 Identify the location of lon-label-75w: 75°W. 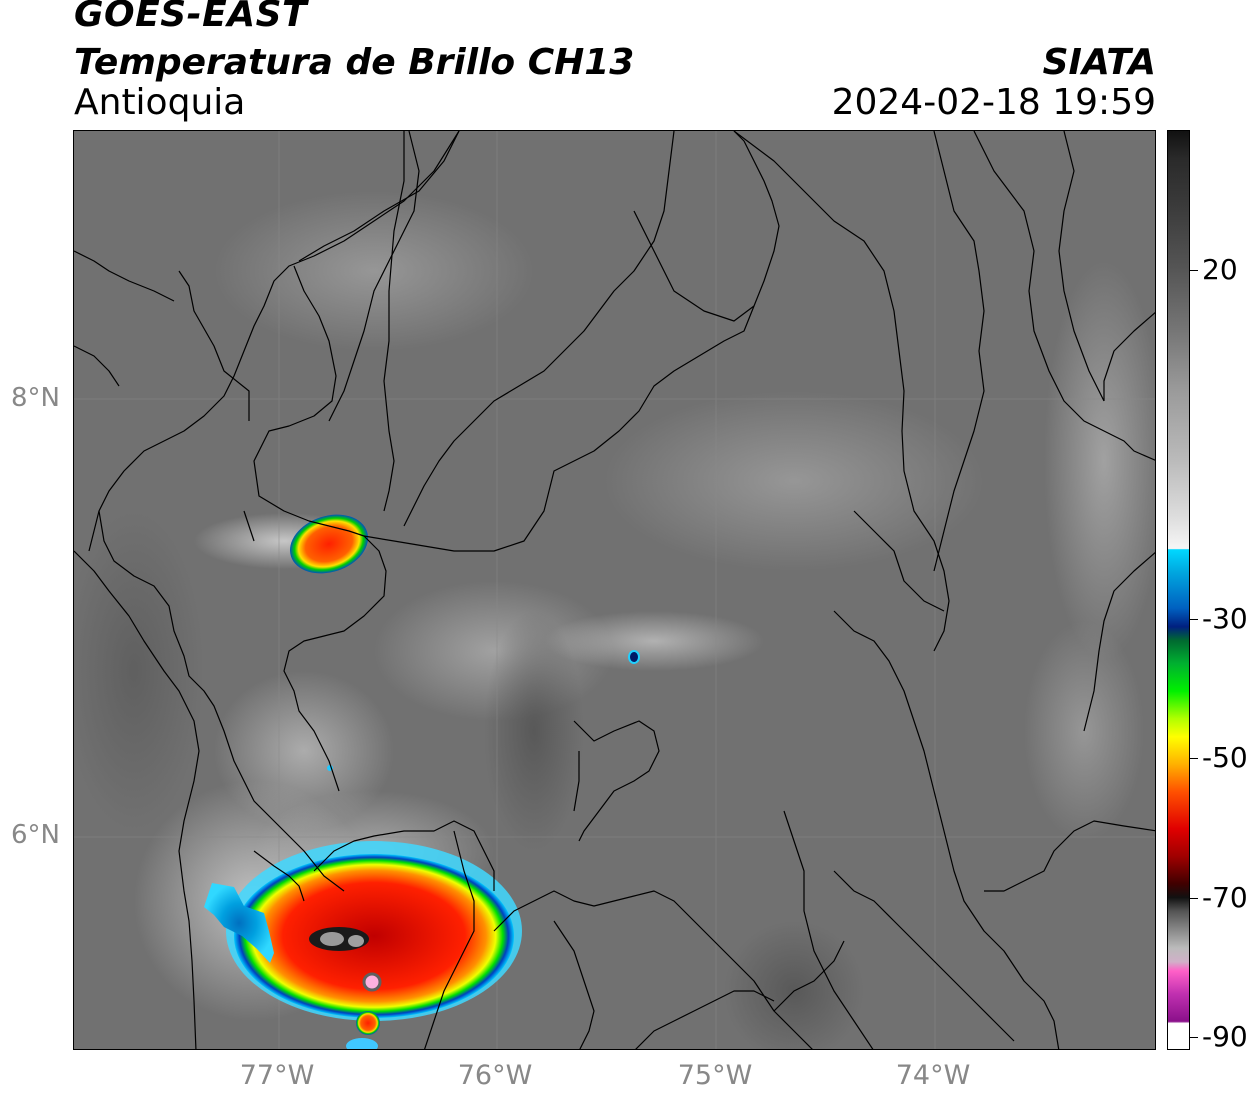
(715, 1075).